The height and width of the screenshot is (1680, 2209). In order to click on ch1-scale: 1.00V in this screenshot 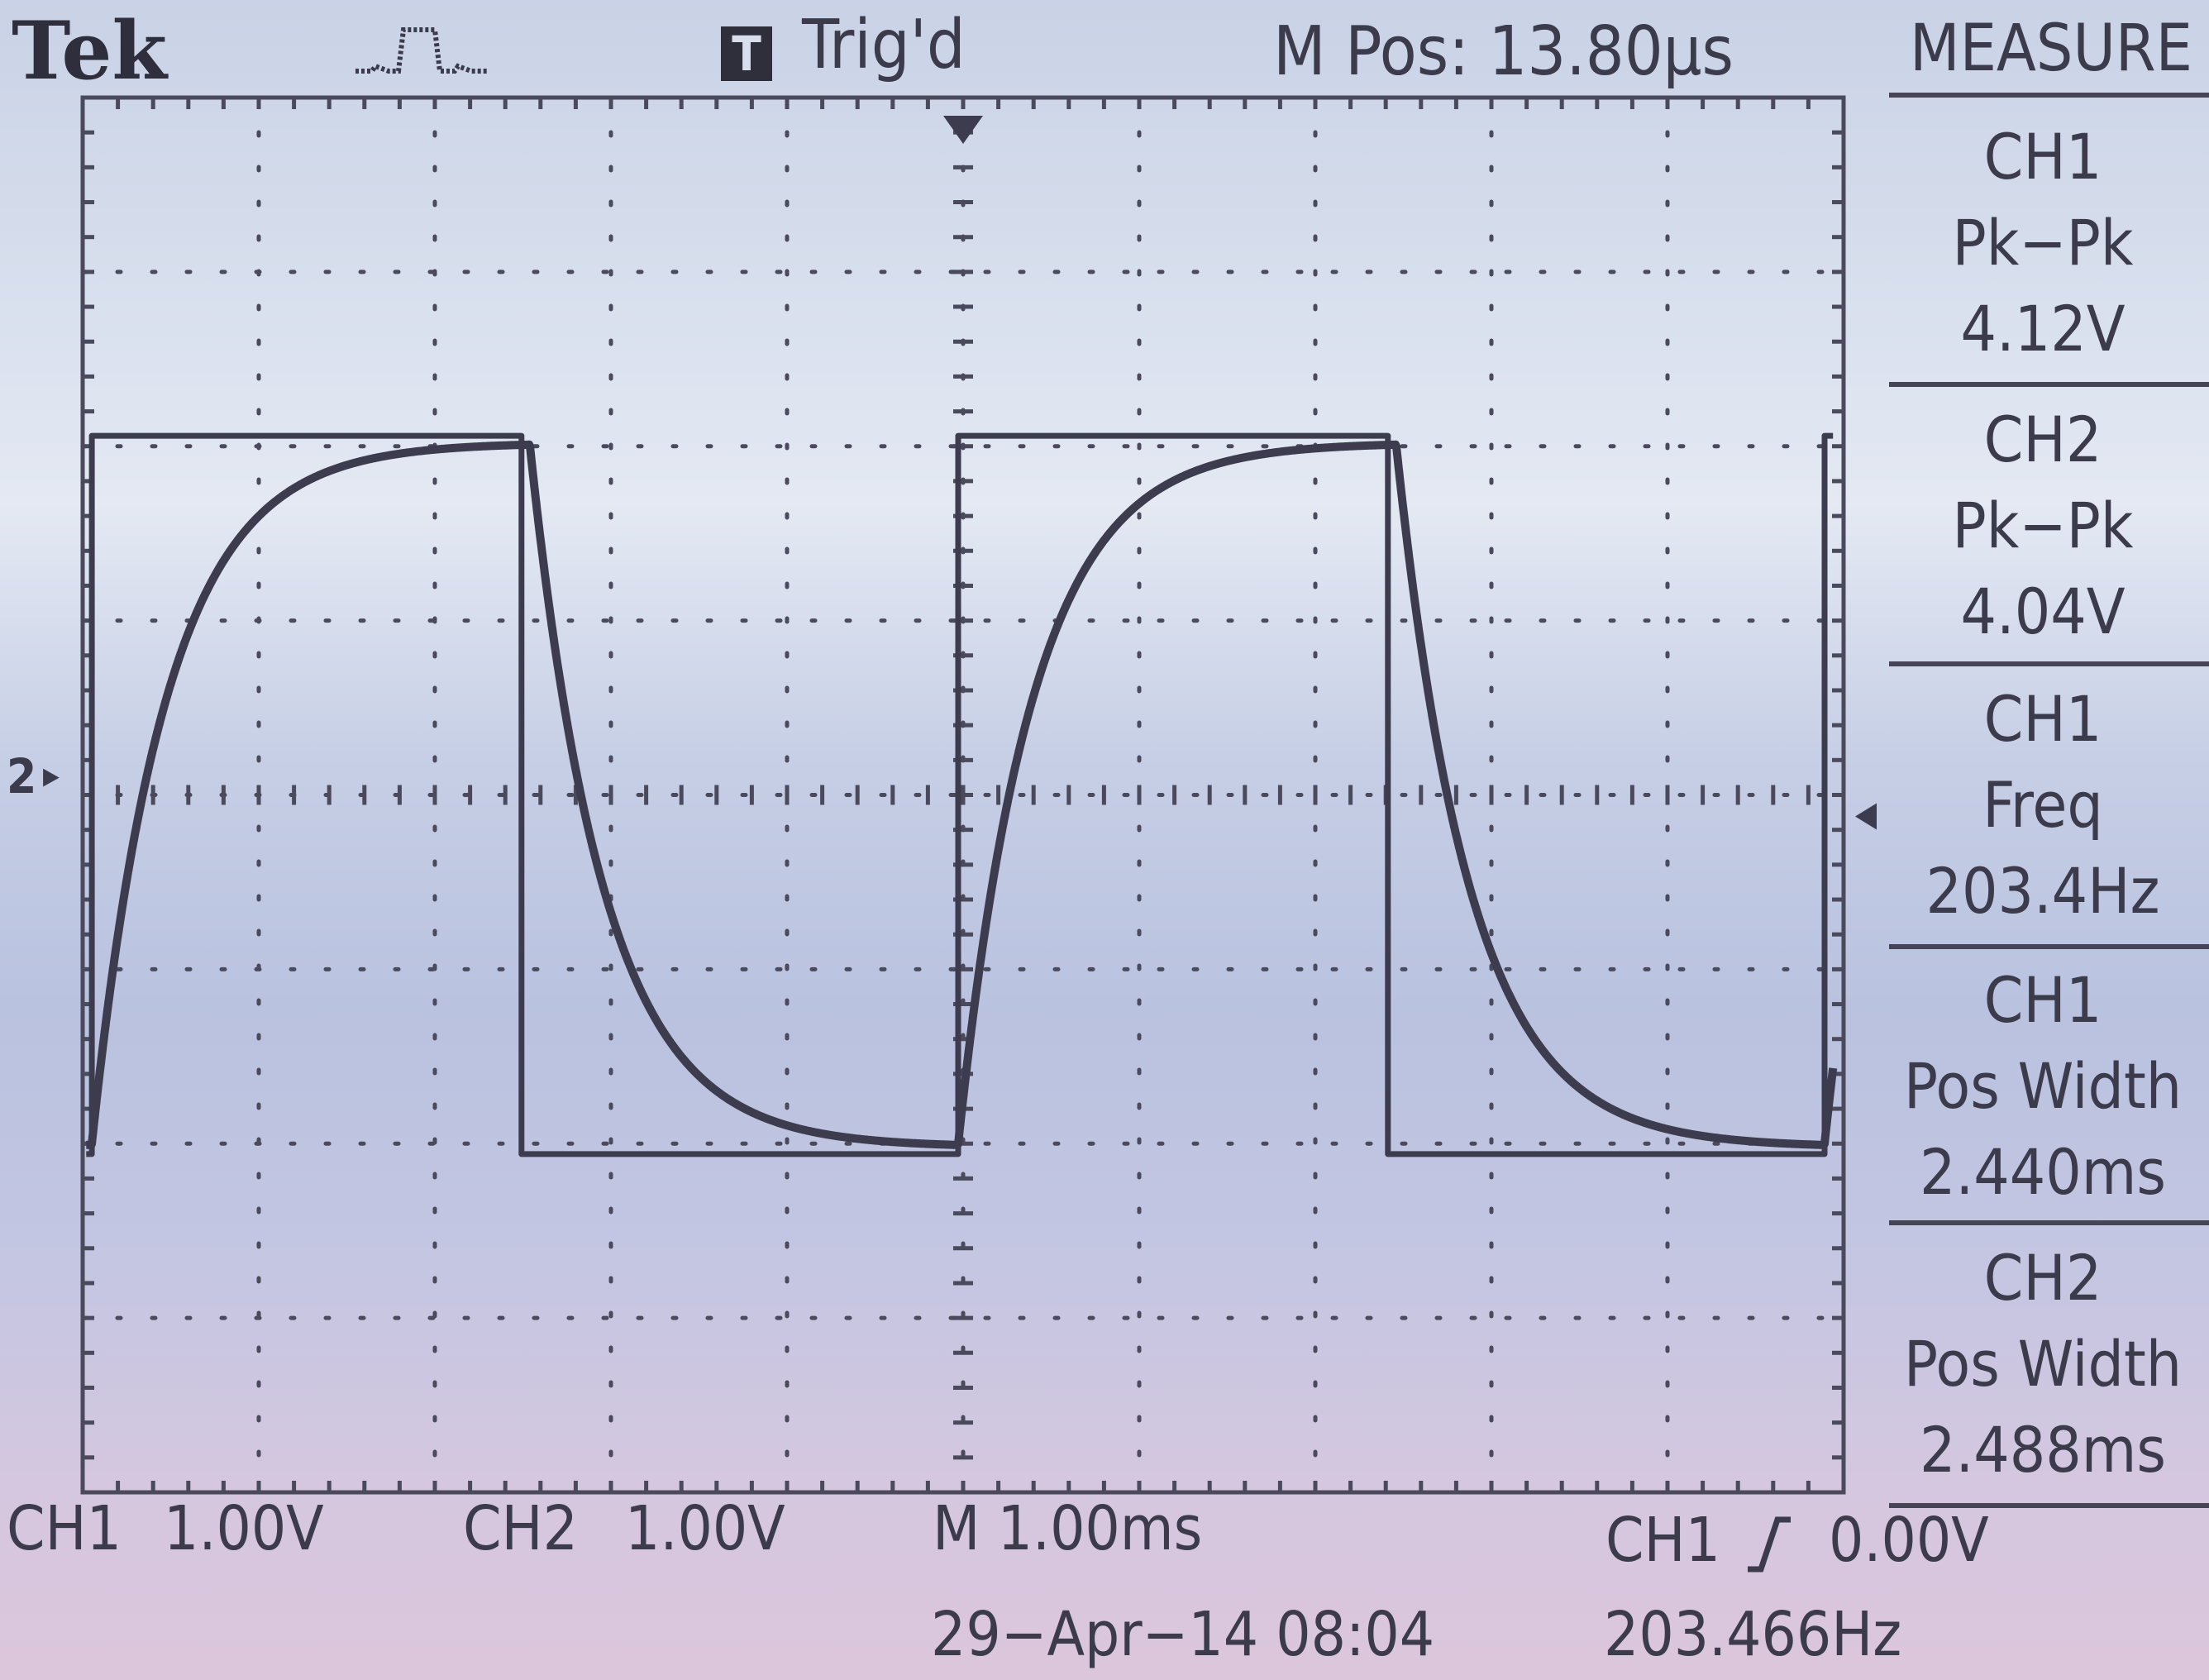, I will do `click(244, 1528)`.